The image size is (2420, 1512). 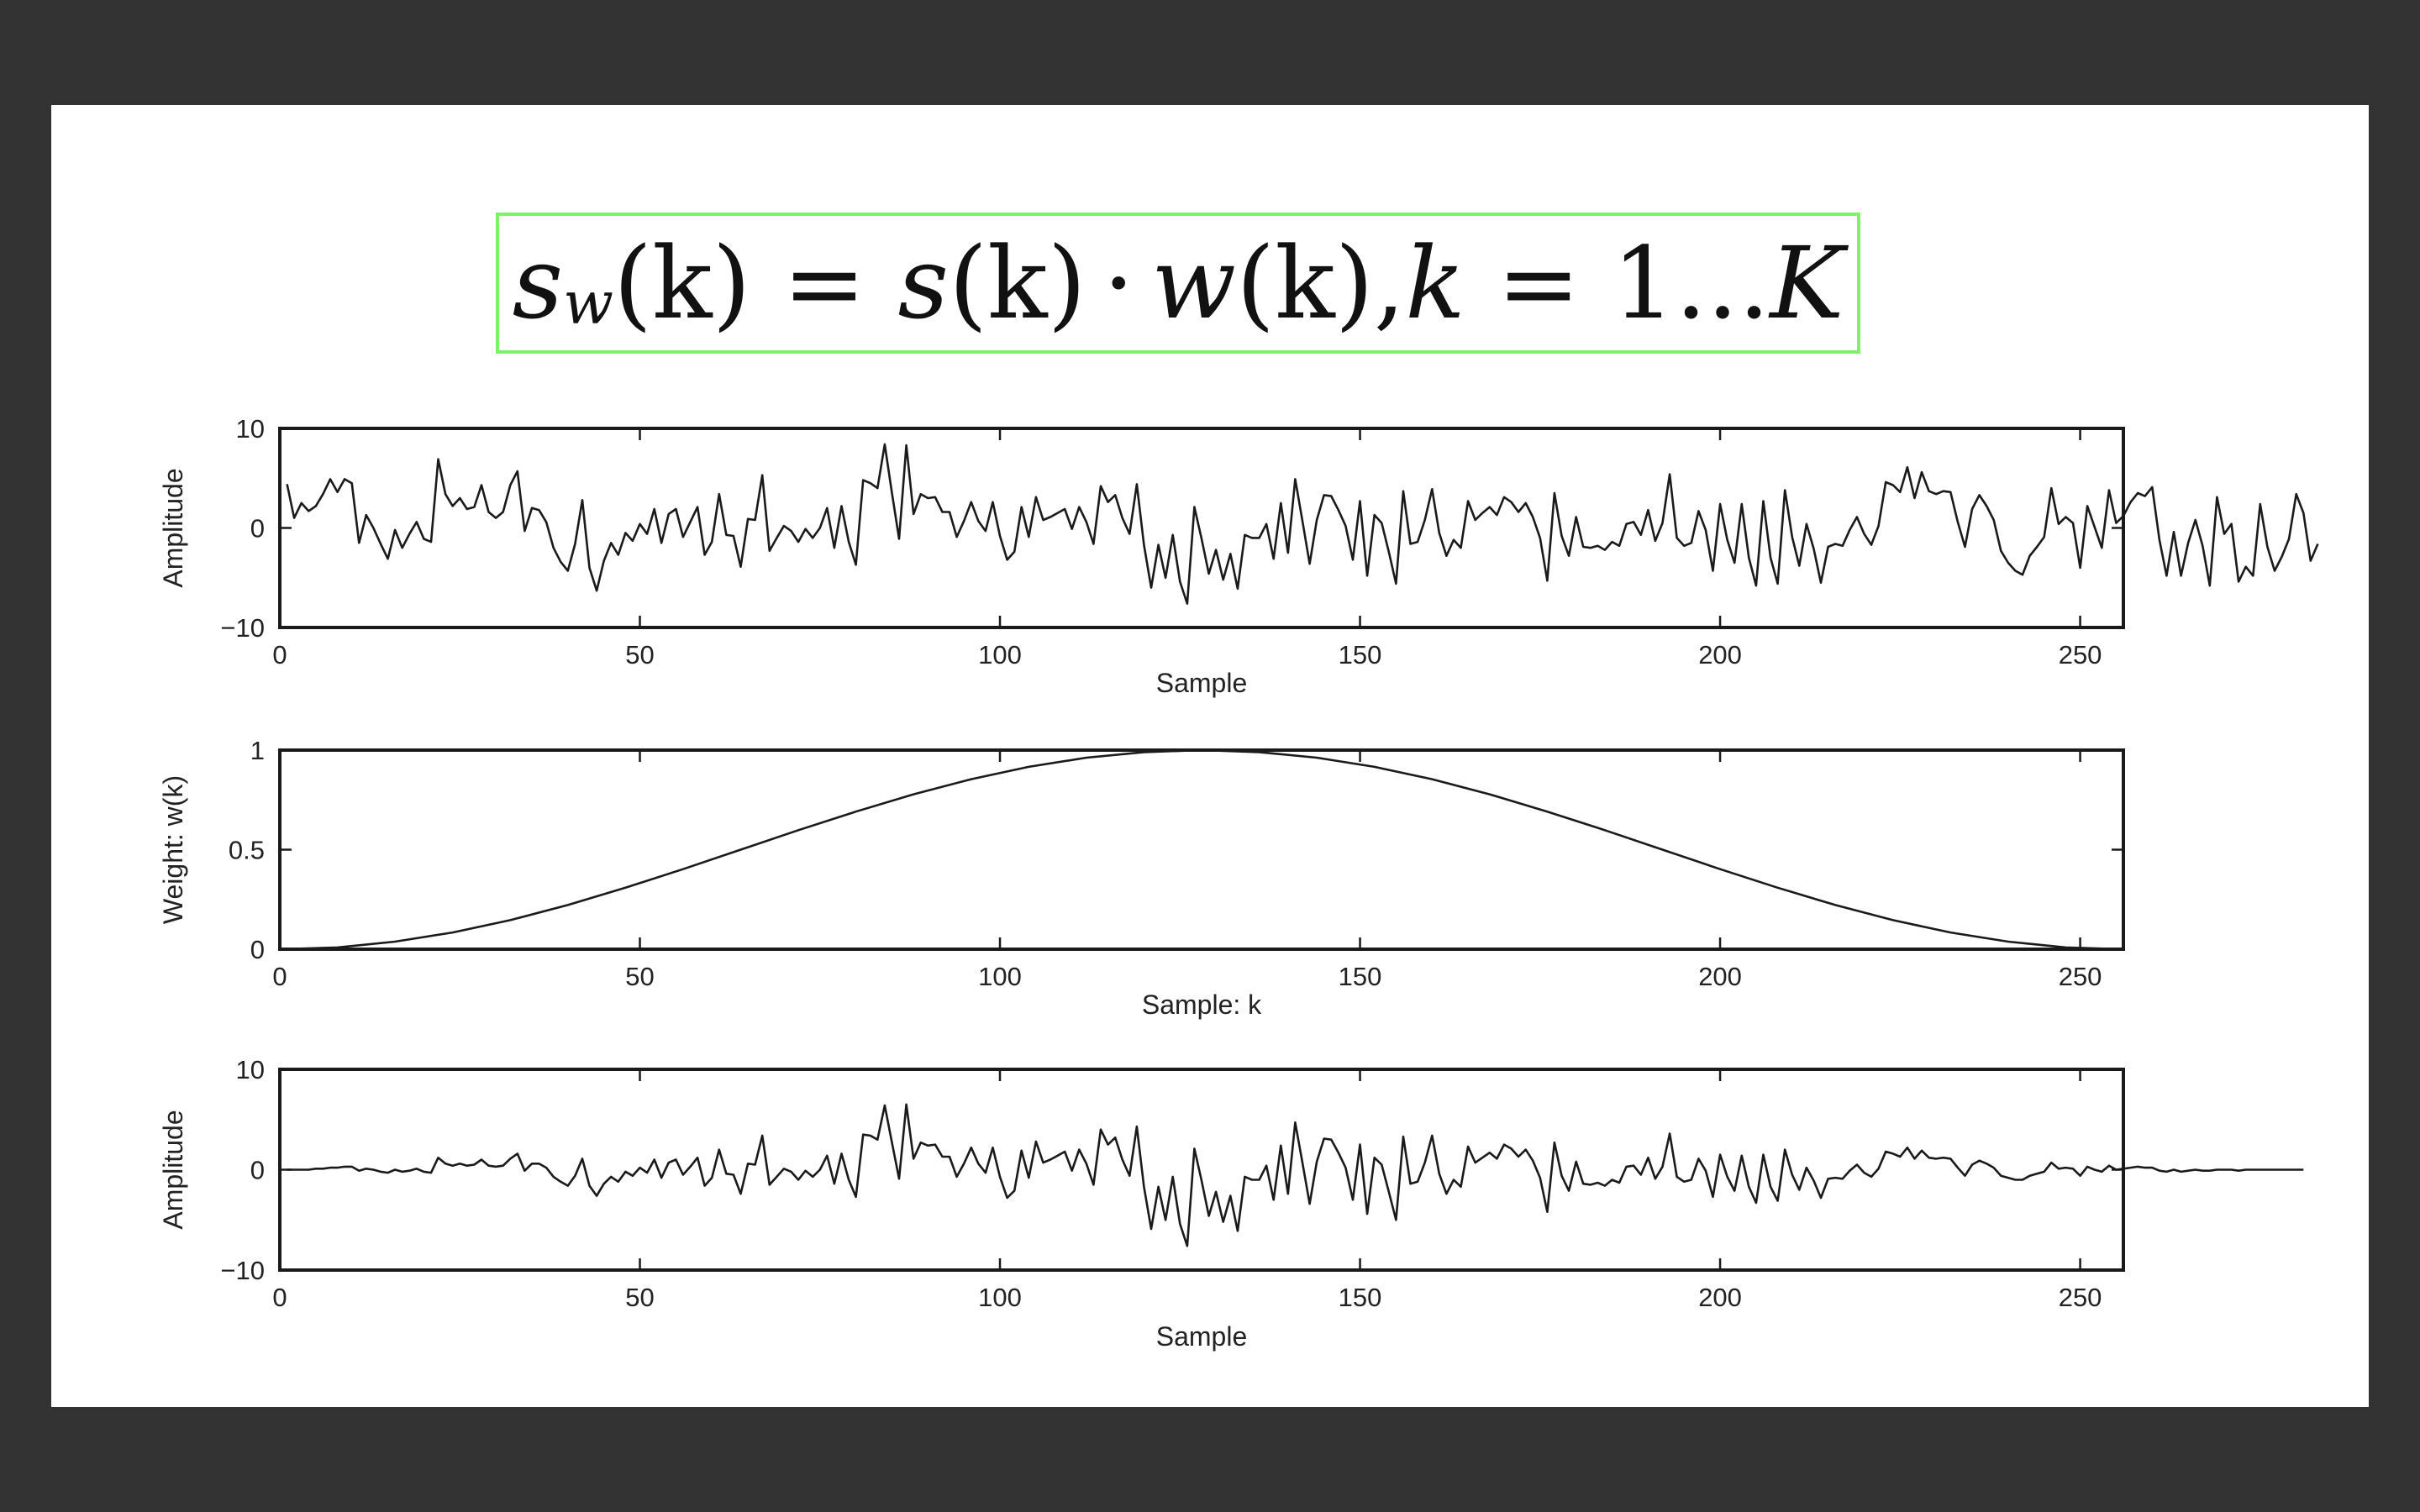 I want to click on formula-arg-1: (k), so click(x=1018, y=283).